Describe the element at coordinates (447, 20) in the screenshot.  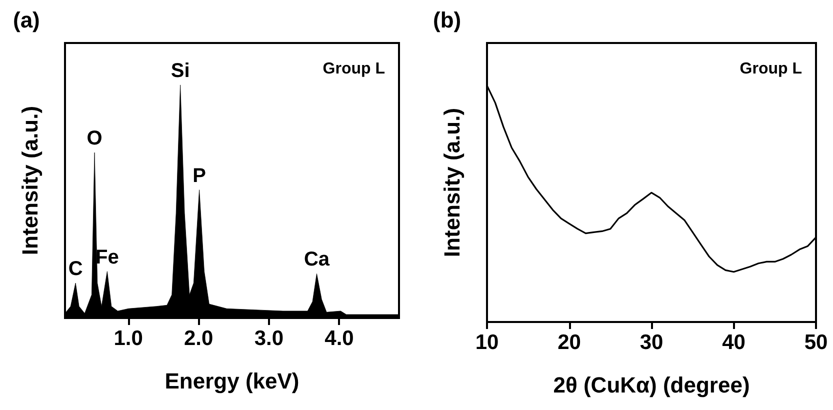
I see `chart-title: (b)` at that location.